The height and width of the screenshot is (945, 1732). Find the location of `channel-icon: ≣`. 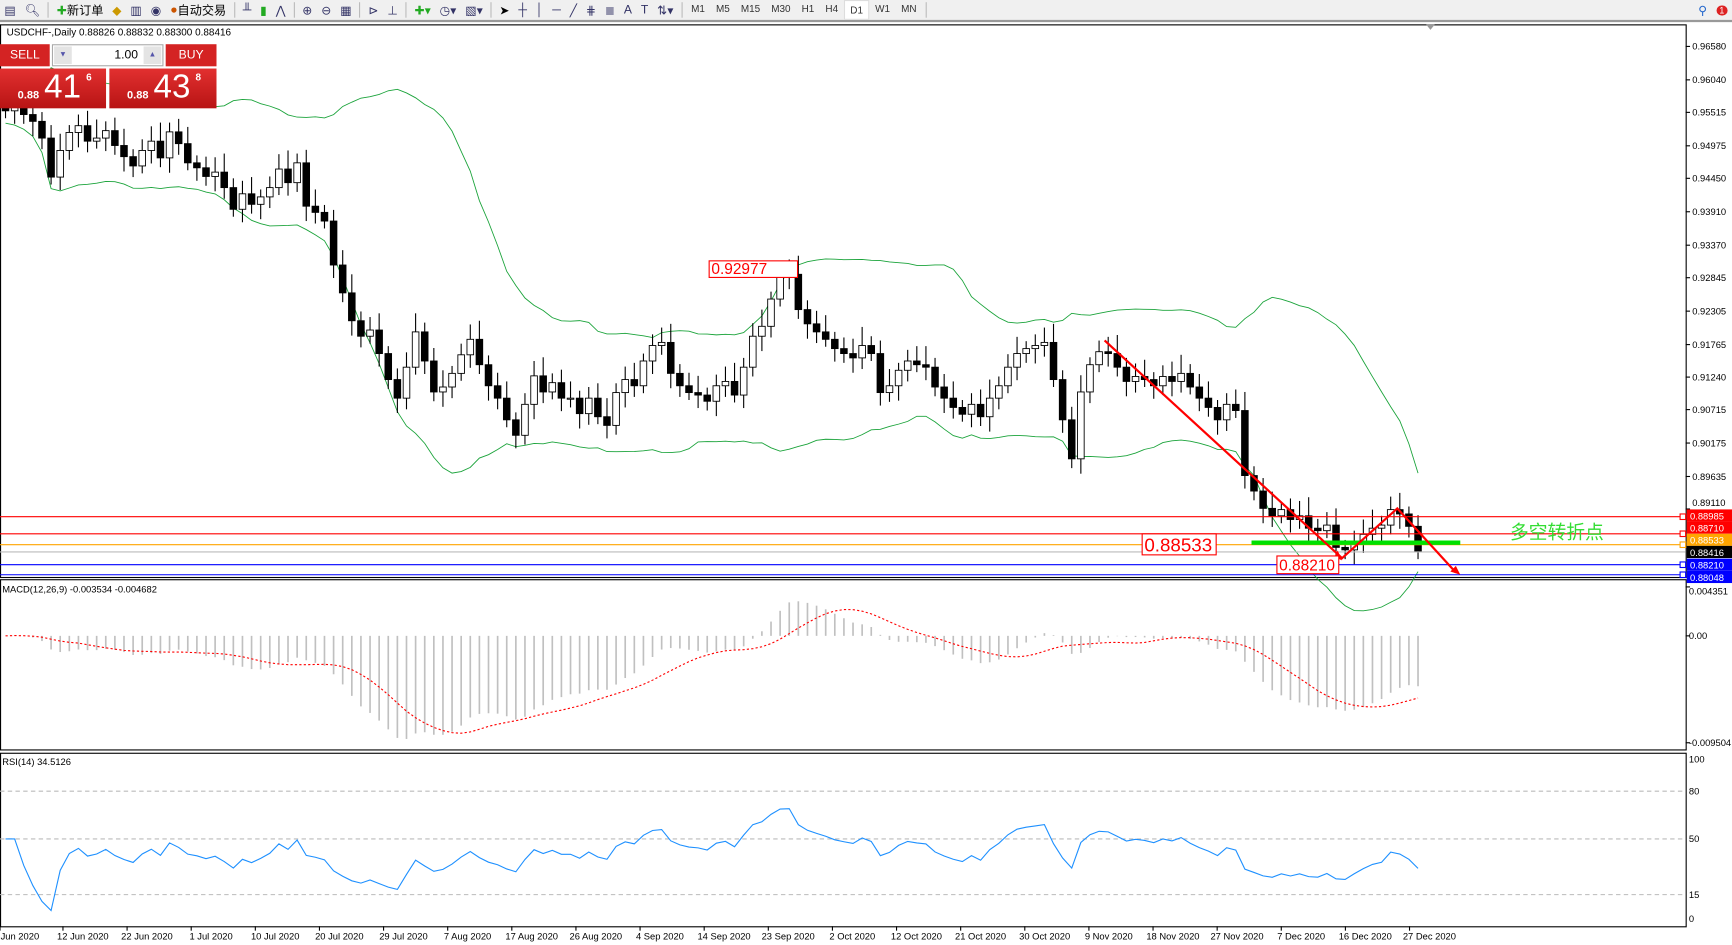

channel-icon: ≣ is located at coordinates (610, 10).